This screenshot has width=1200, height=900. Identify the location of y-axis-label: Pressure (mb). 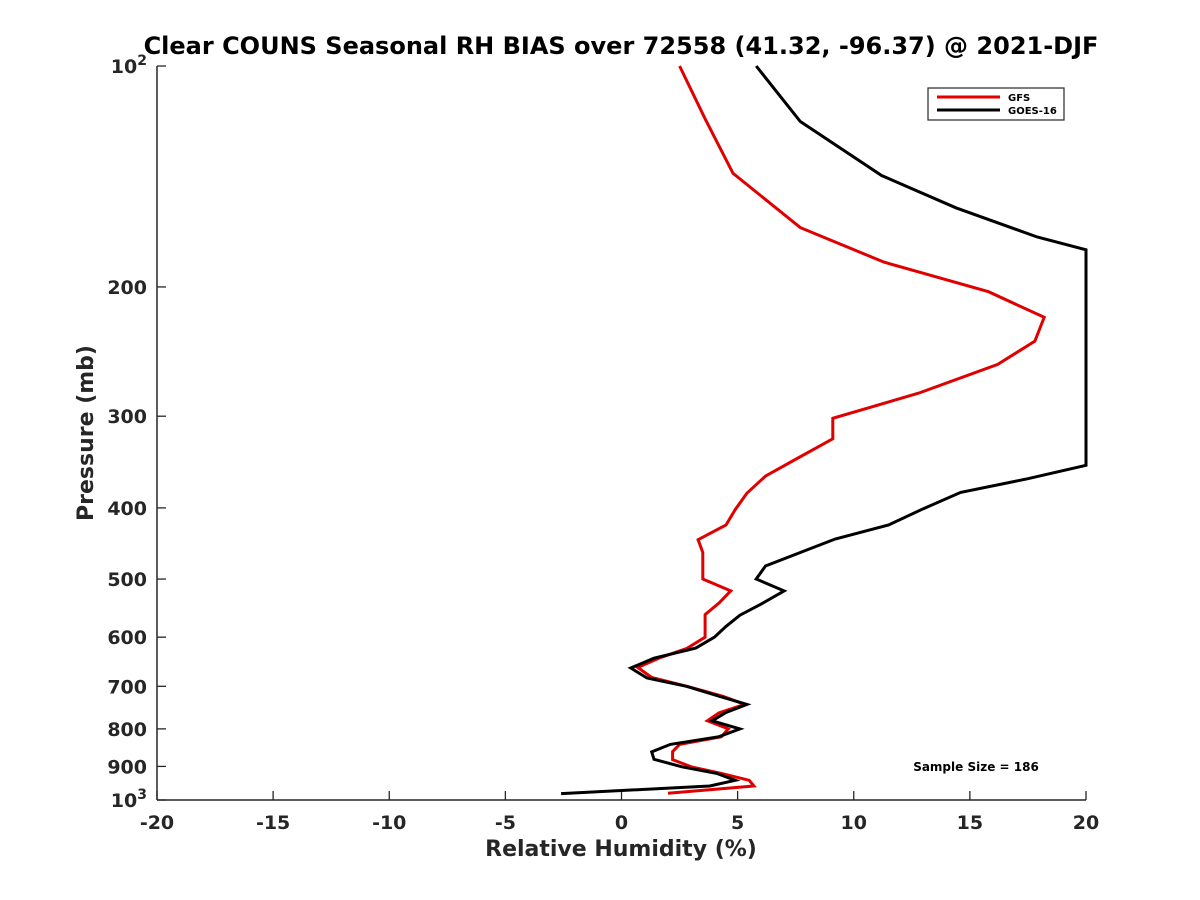
(86, 433).